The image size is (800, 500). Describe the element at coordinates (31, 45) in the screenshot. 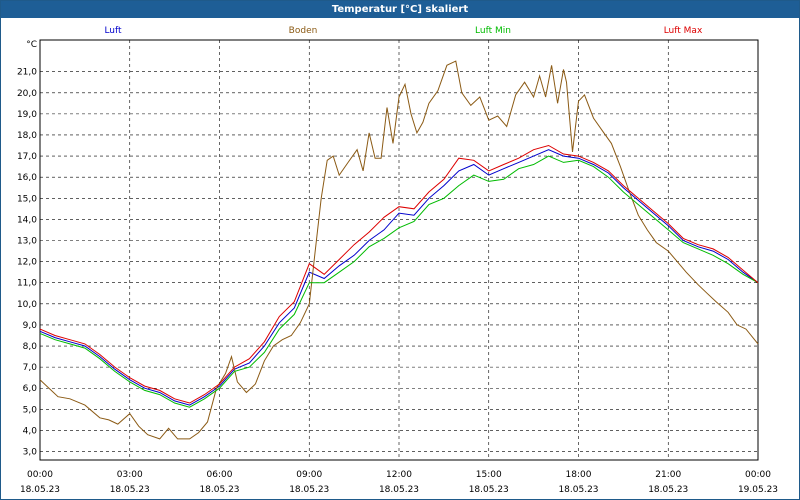

I see `y-axis-label: °C` at that location.